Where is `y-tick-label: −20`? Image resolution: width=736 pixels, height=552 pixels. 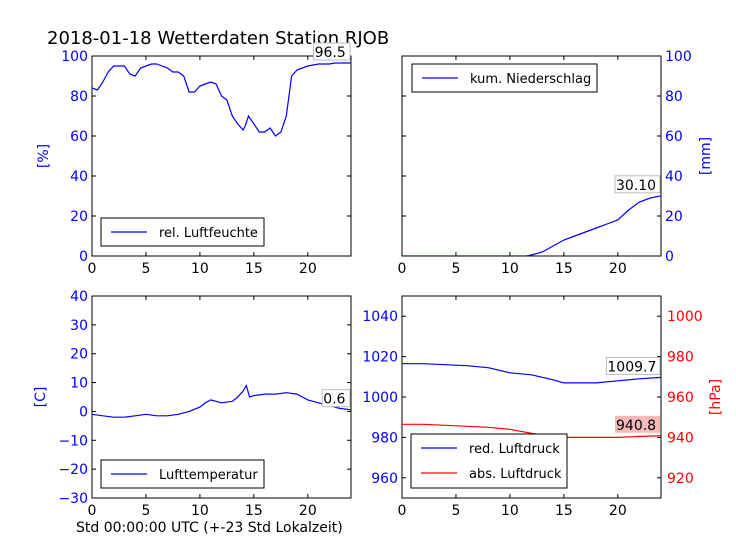 y-tick-label: −20 is located at coordinates (73, 470).